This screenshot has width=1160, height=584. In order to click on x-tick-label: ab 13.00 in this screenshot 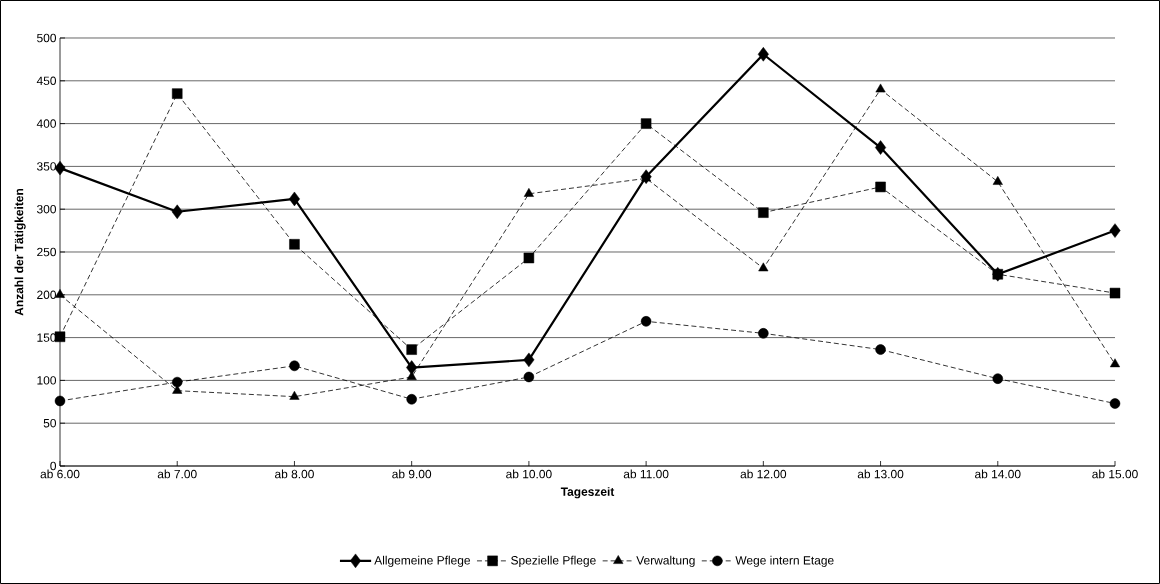, I will do `click(880, 474)`.